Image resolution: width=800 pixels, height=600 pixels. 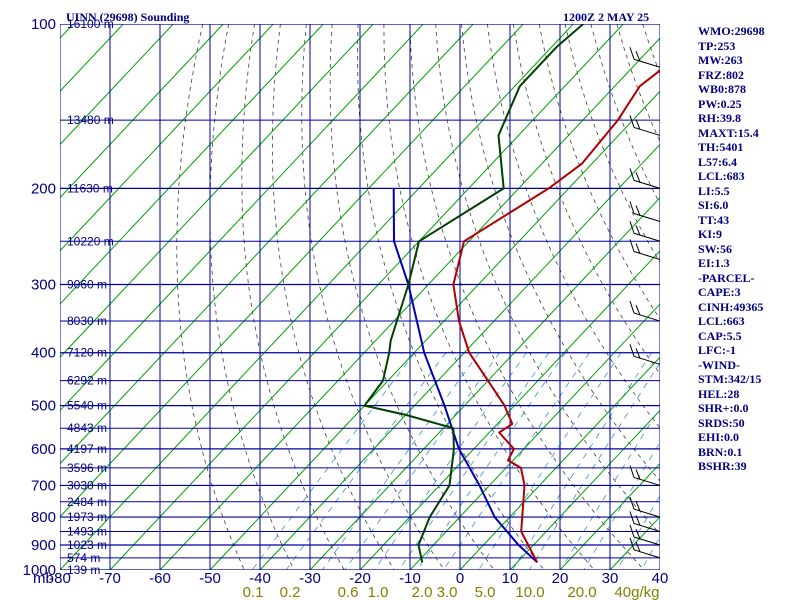 What do you see at coordinates (719, 292) in the screenshot?
I see `index-item: CAPE:3` at bounding box center [719, 292].